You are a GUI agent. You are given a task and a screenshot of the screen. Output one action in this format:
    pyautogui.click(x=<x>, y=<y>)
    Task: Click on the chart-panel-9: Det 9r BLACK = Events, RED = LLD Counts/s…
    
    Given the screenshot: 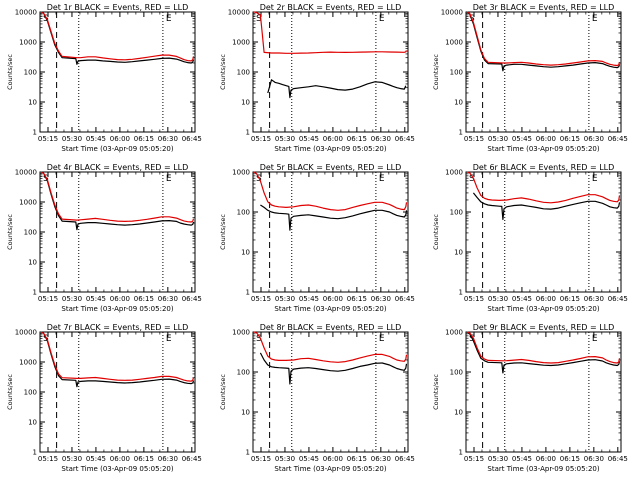 What is the action you would take?
    pyautogui.click(x=530, y=398)
    